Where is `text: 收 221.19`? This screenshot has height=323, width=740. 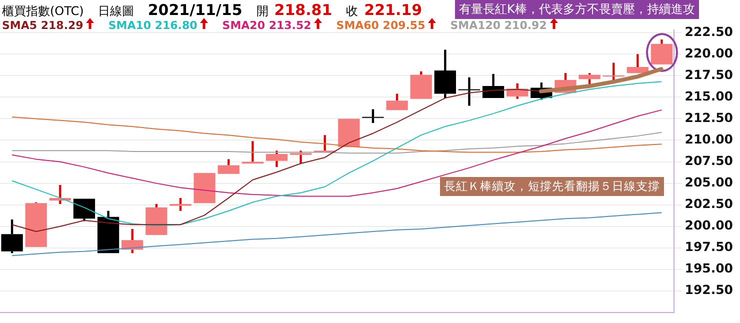 text: 收 221.19 is located at coordinates (384, 10).